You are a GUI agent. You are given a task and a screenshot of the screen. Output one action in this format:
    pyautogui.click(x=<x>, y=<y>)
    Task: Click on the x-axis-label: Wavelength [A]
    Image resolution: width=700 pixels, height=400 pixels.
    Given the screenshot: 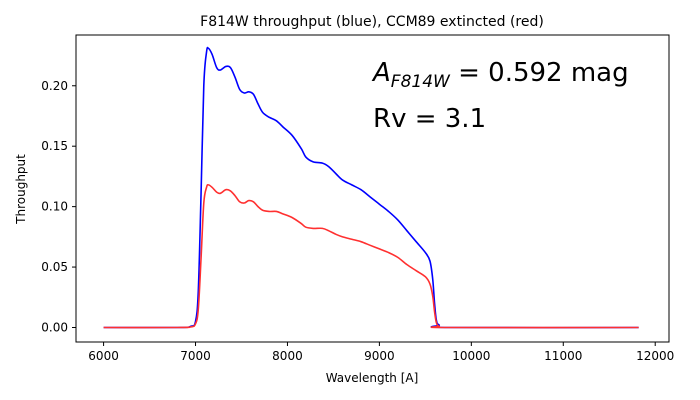 What is the action you would take?
    pyautogui.click(x=372, y=378)
    